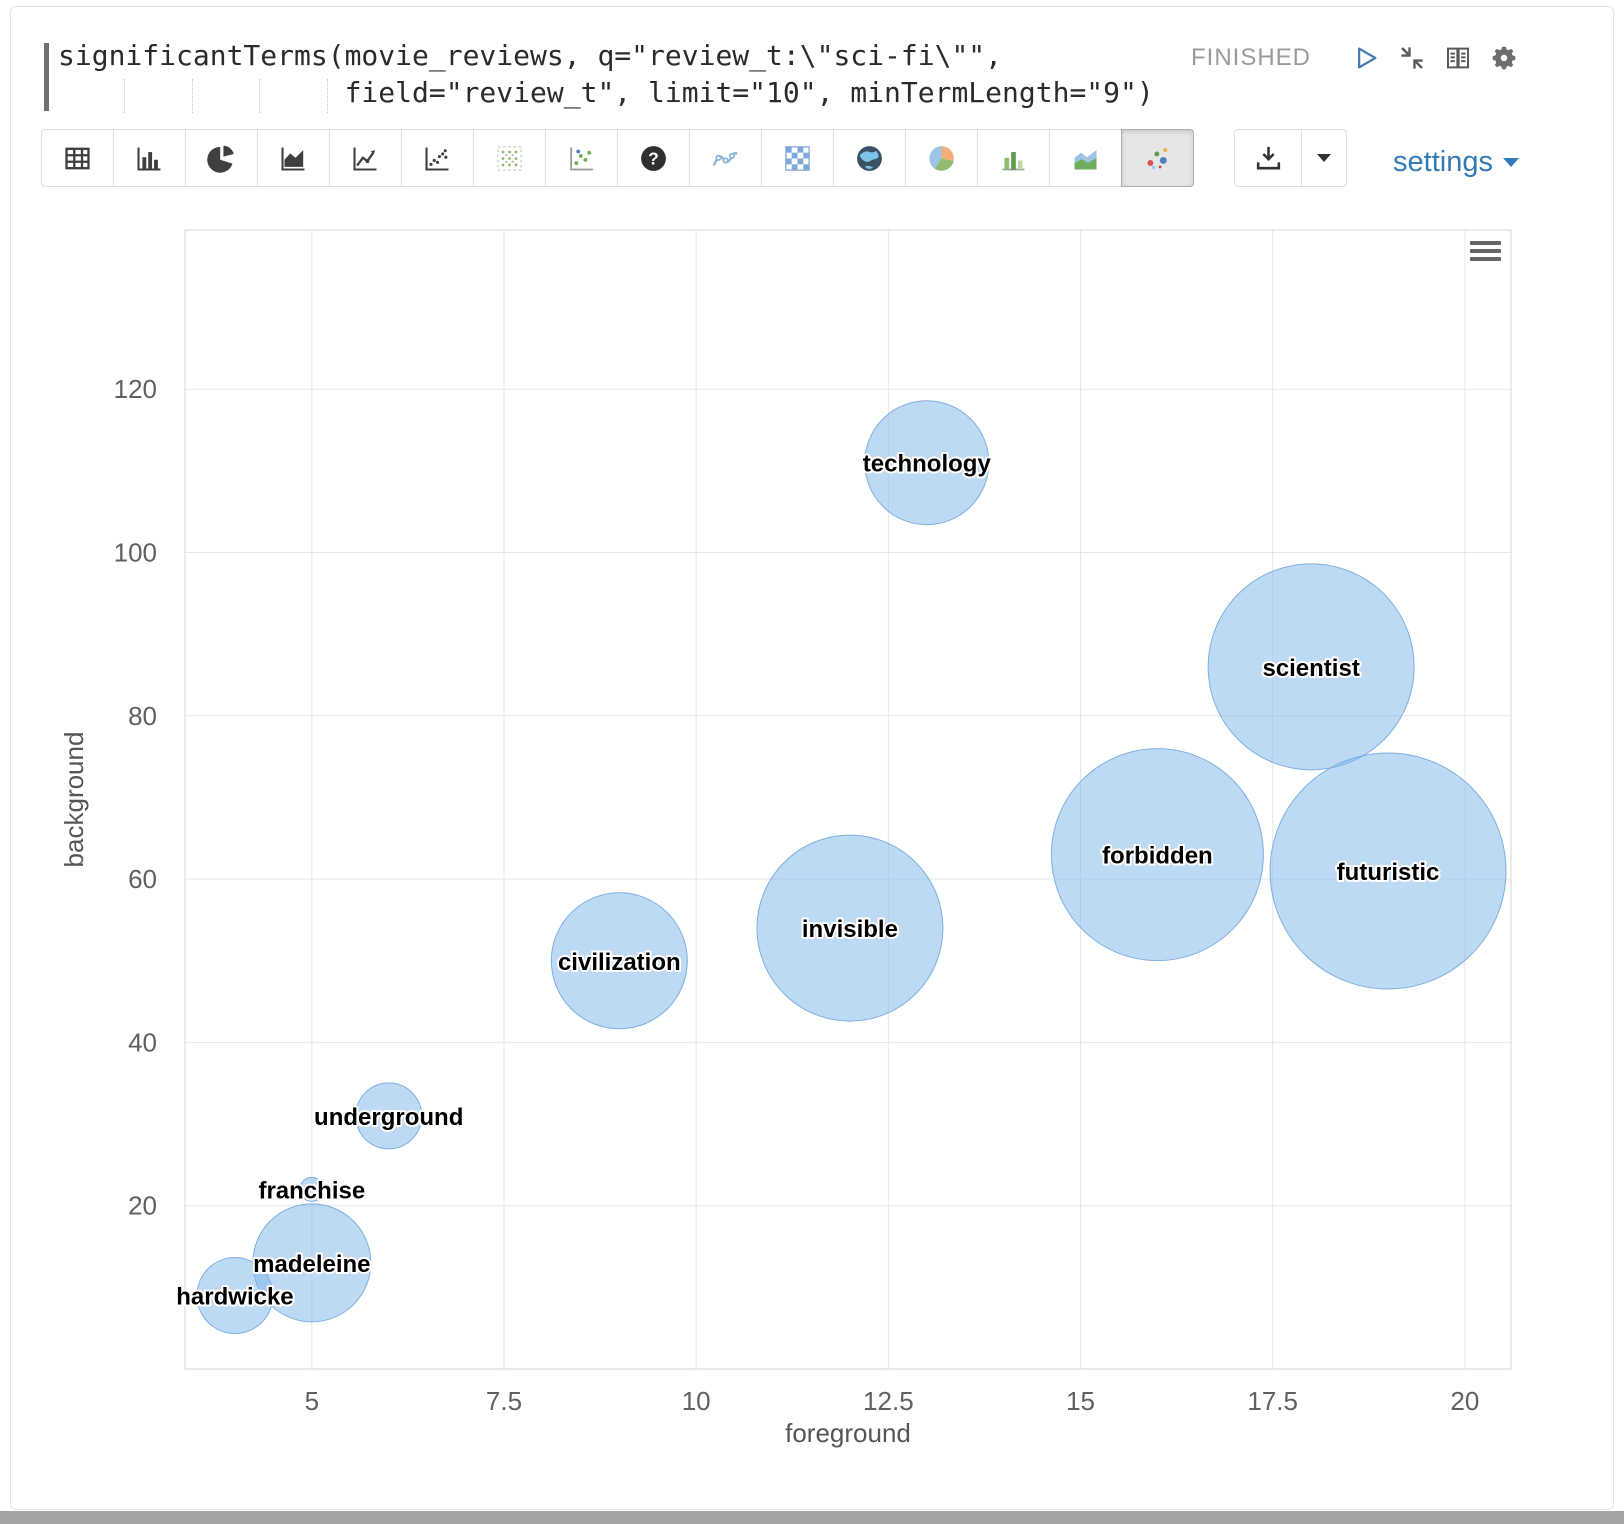  I want to click on bubble-technology, so click(927, 463).